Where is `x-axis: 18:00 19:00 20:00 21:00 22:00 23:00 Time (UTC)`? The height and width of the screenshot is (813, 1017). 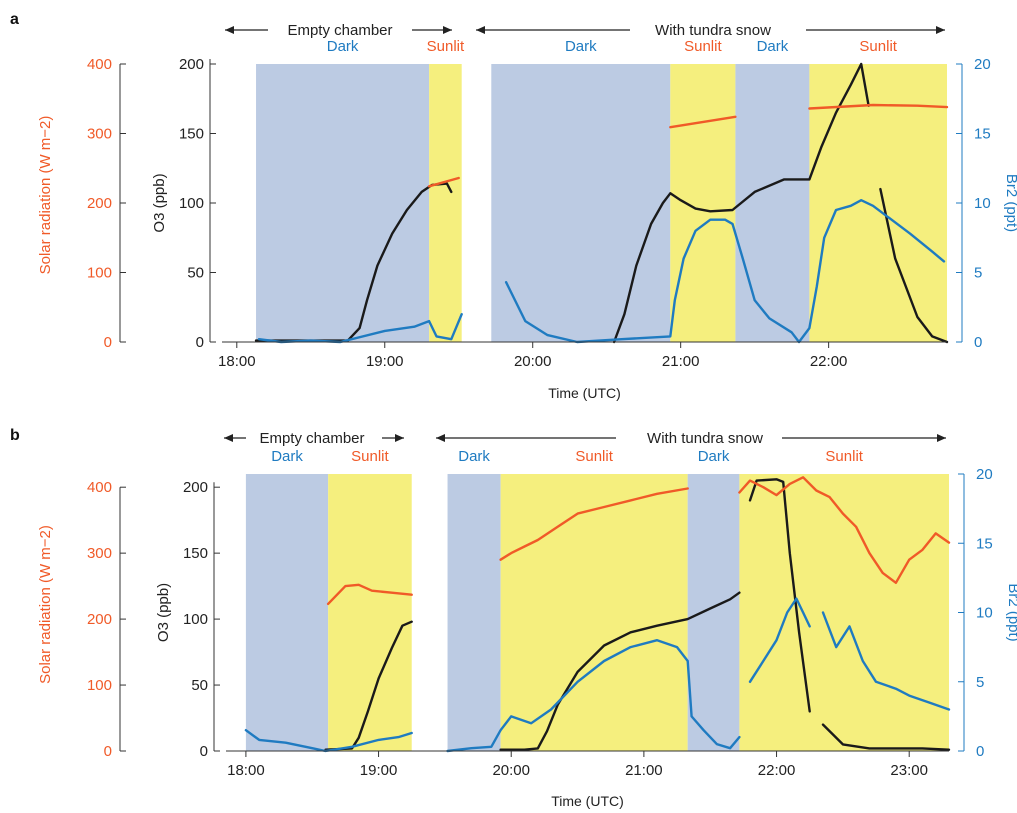 x-axis: 18:00 19:00 20:00 21:00 22:00 23:00 Time (UTC) is located at coordinates (587, 779).